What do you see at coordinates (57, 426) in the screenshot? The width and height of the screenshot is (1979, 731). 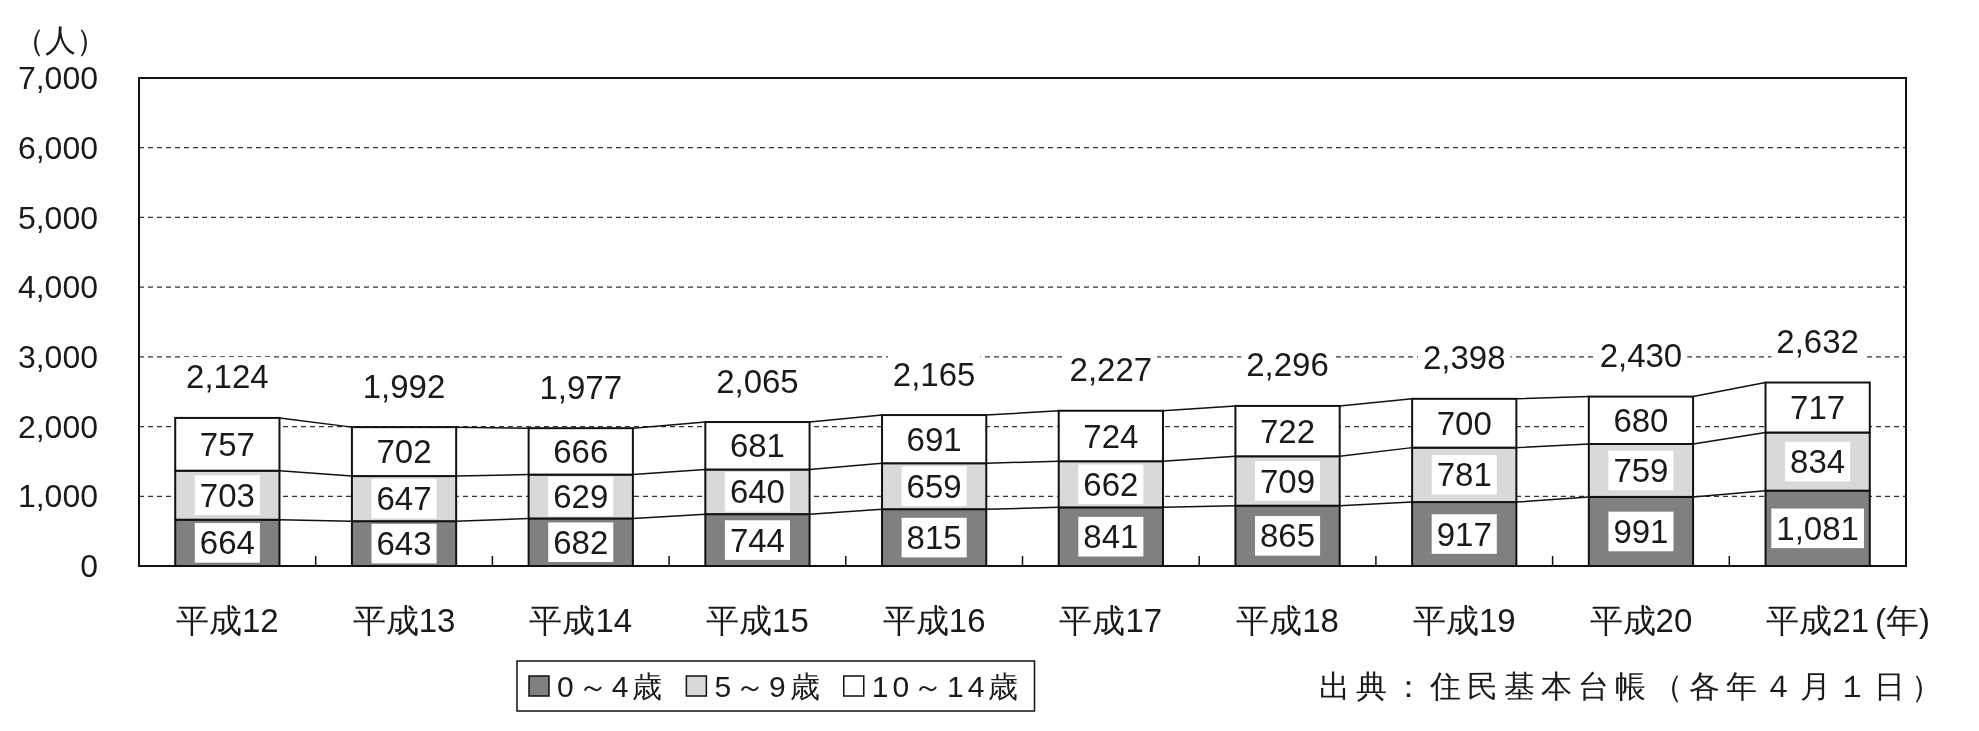 I see `y-tick-label: 2,000` at bounding box center [57, 426].